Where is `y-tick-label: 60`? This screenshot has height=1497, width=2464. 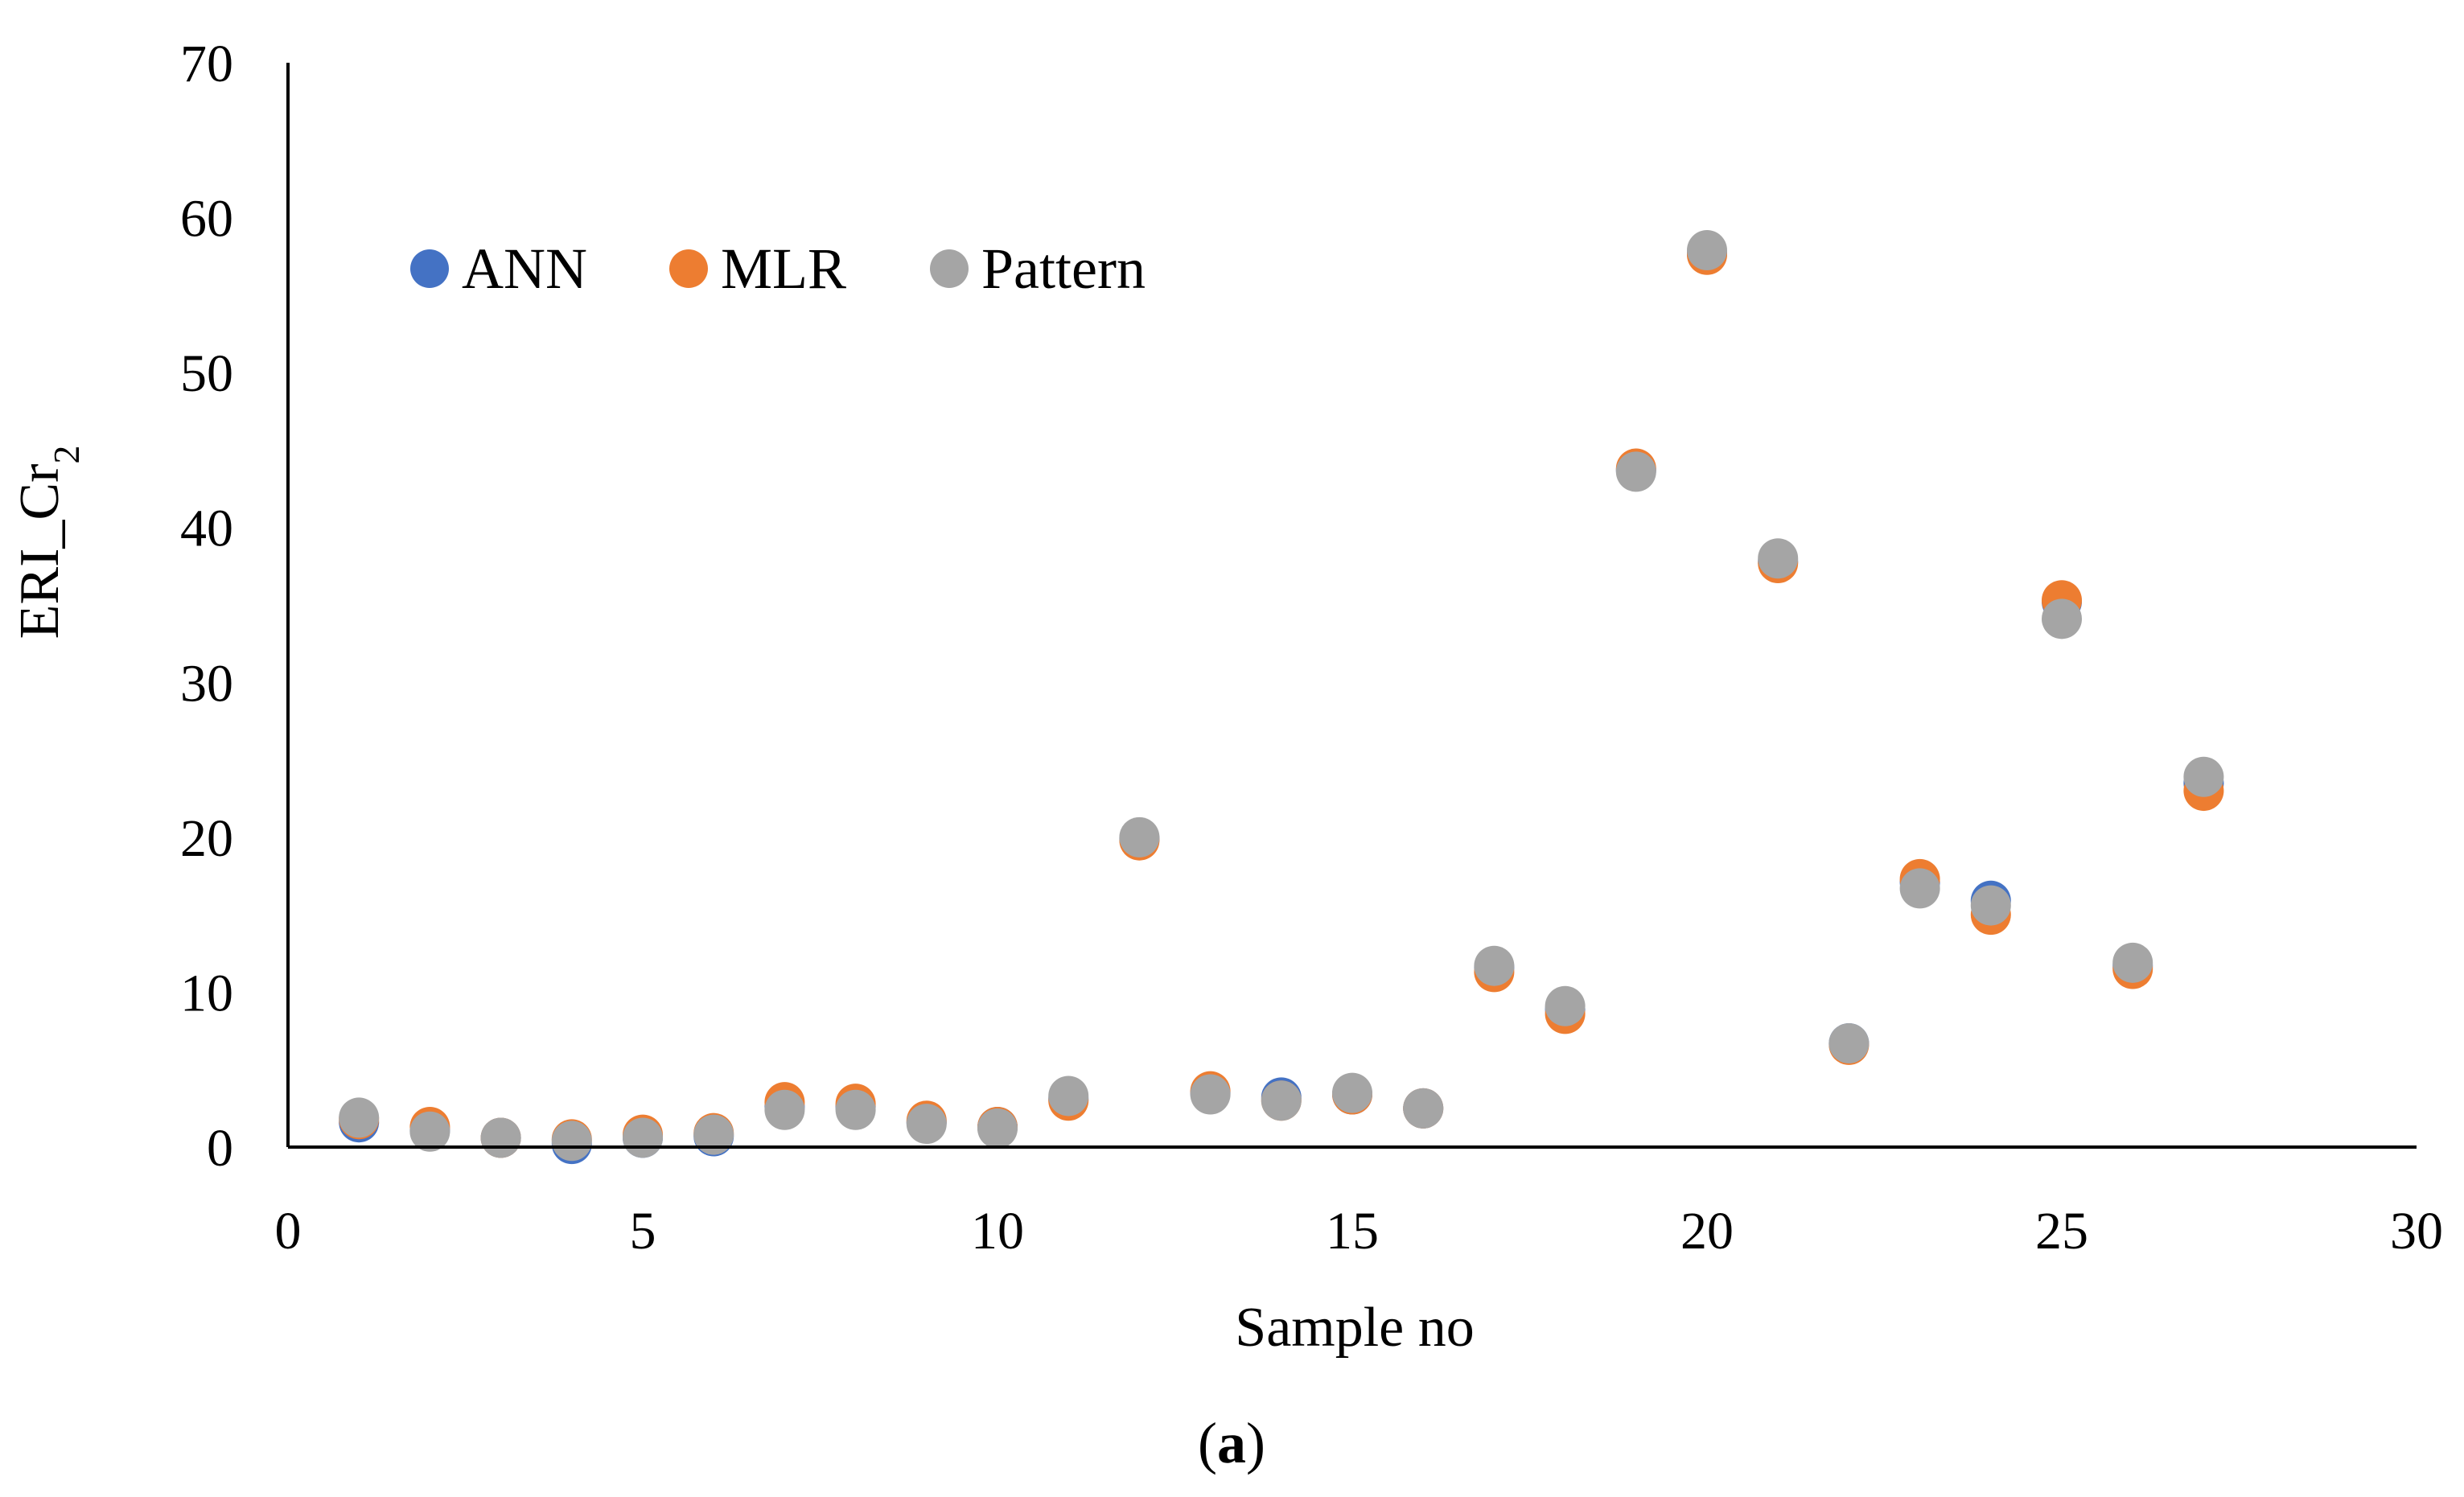 y-tick-label: 60 is located at coordinates (206, 219).